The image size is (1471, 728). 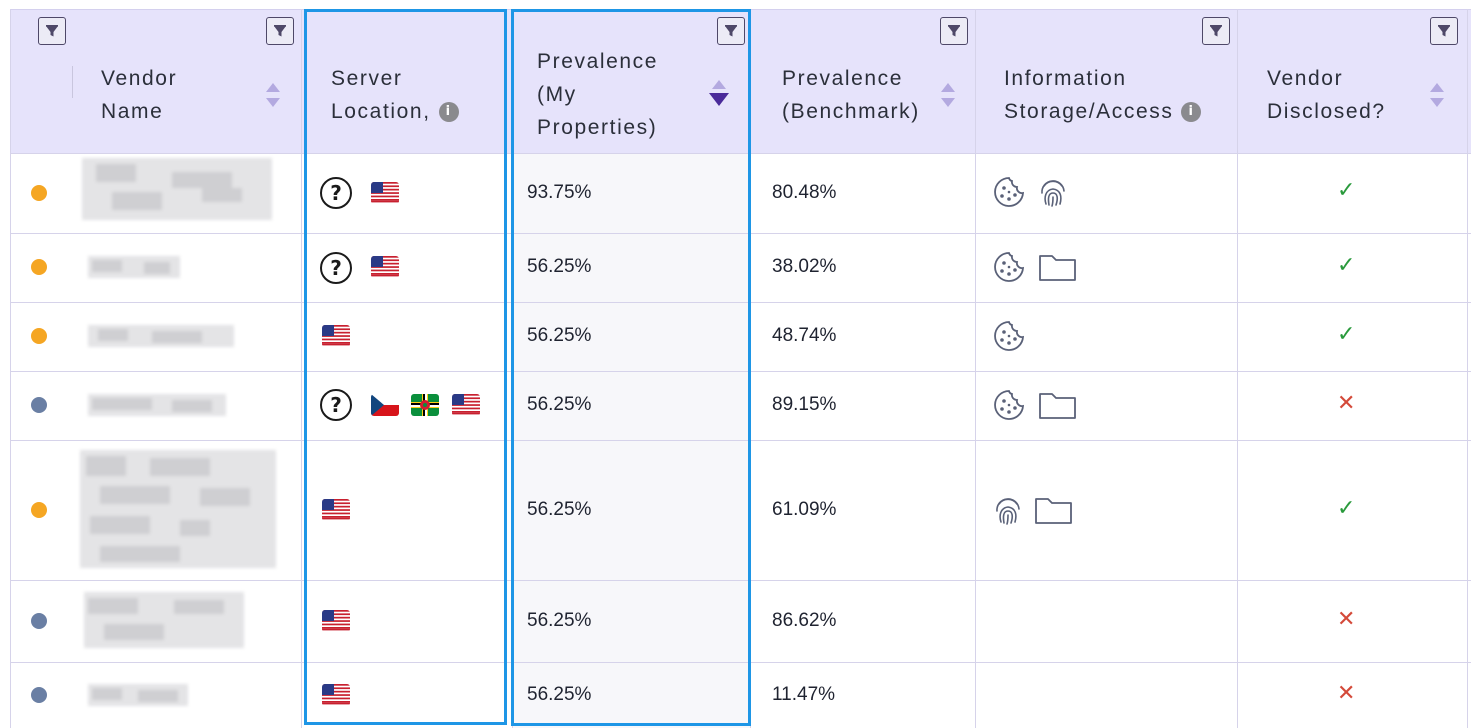 I want to click on prevalence-benchmark-value: 80.48%, so click(x=804, y=192).